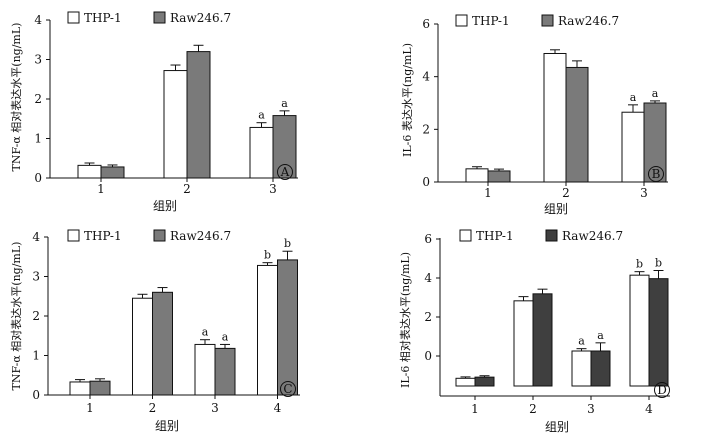  Describe the element at coordinates (405, 320) in the screenshot. I see `y-axis-label: IL-6 相对表达水平(ng/mL)` at that location.